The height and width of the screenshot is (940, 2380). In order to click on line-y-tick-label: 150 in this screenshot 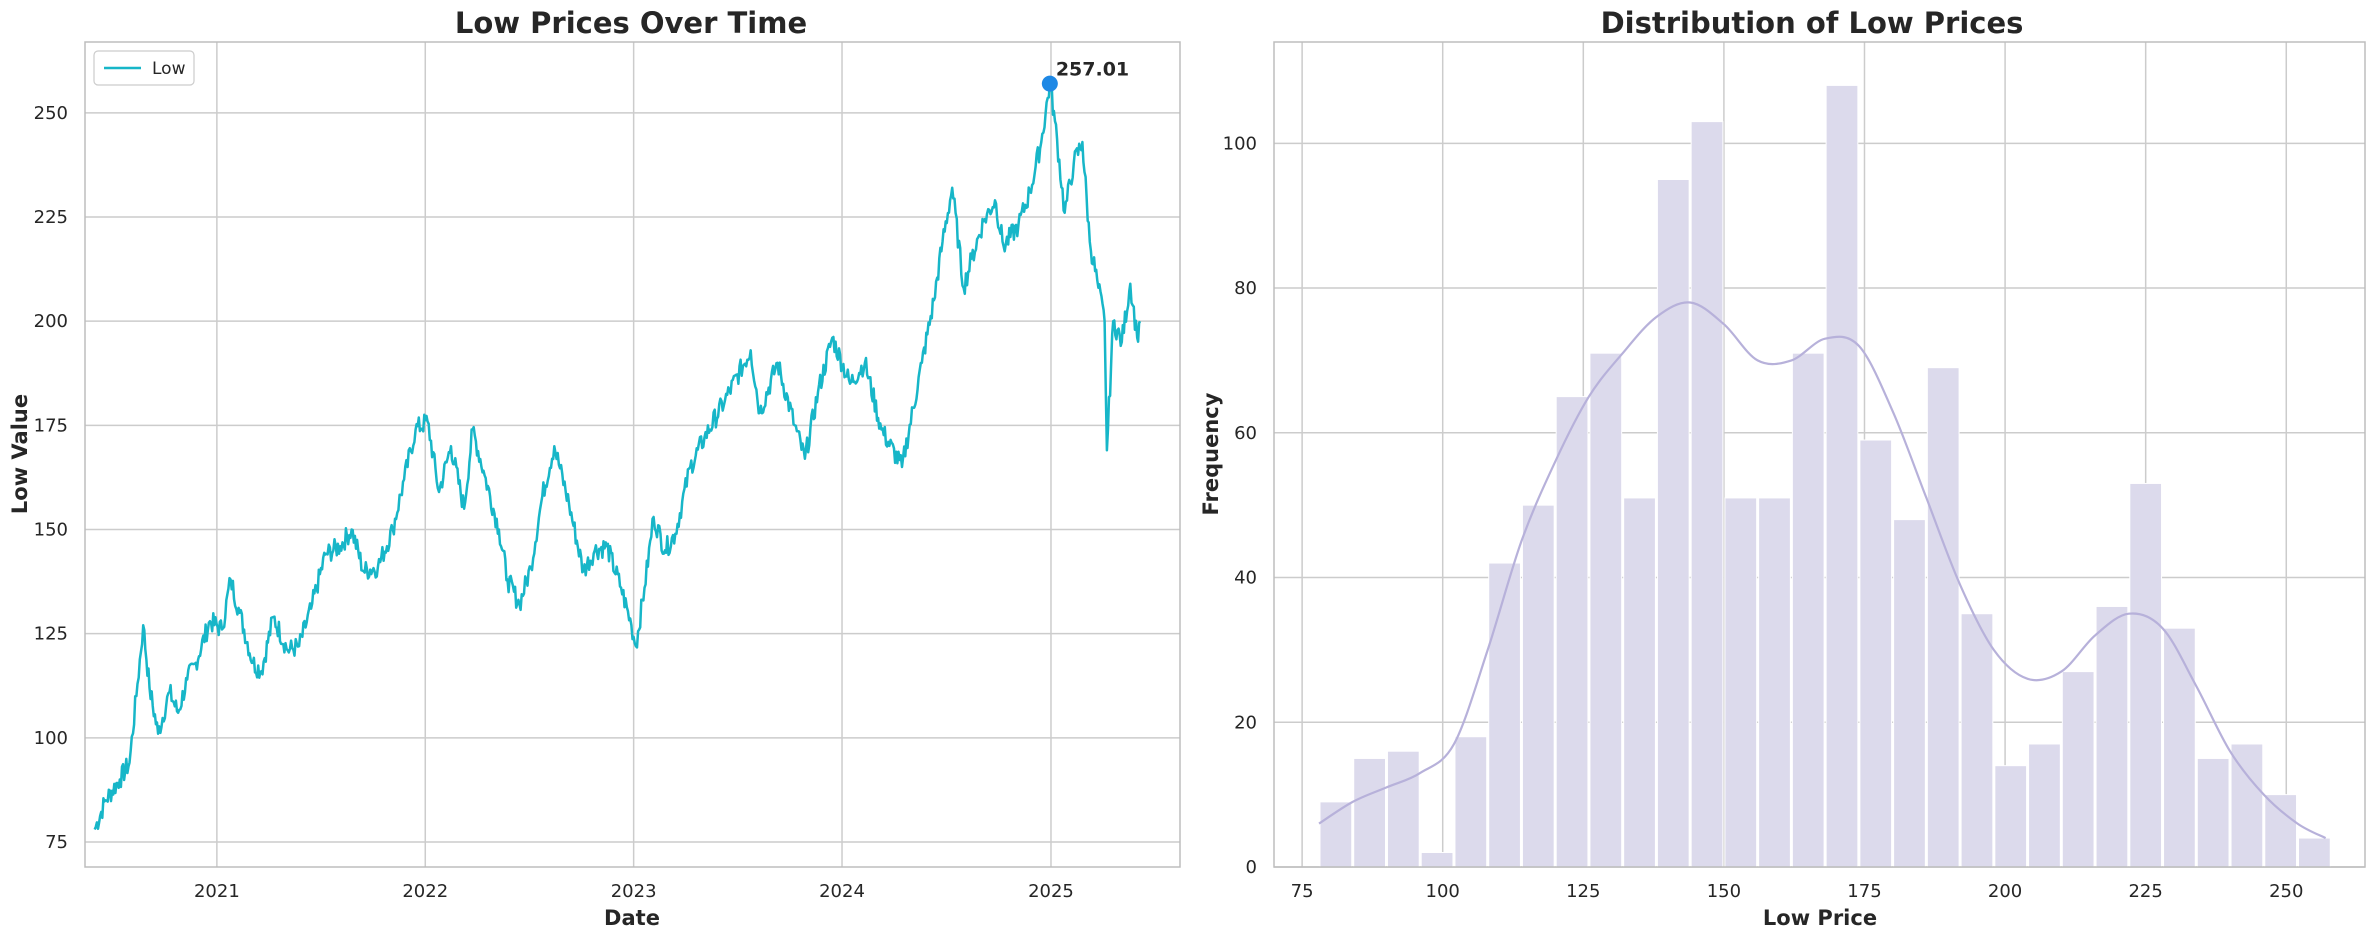, I will do `click(51, 530)`.